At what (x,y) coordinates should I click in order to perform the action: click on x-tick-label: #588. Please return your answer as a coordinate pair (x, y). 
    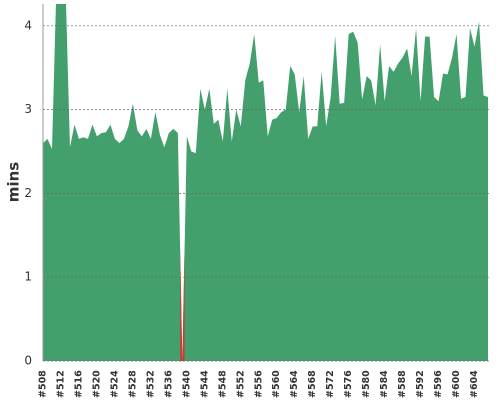
    Looking at the image, I should click on (402, 384).